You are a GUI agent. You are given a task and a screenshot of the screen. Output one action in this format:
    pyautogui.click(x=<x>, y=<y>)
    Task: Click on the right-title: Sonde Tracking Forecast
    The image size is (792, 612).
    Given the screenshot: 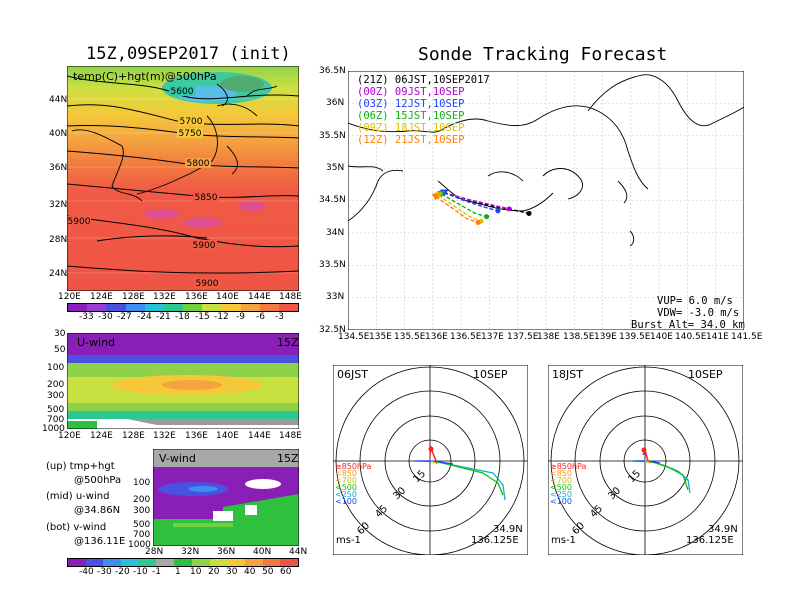 What is the action you would take?
    pyautogui.click(x=543, y=54)
    